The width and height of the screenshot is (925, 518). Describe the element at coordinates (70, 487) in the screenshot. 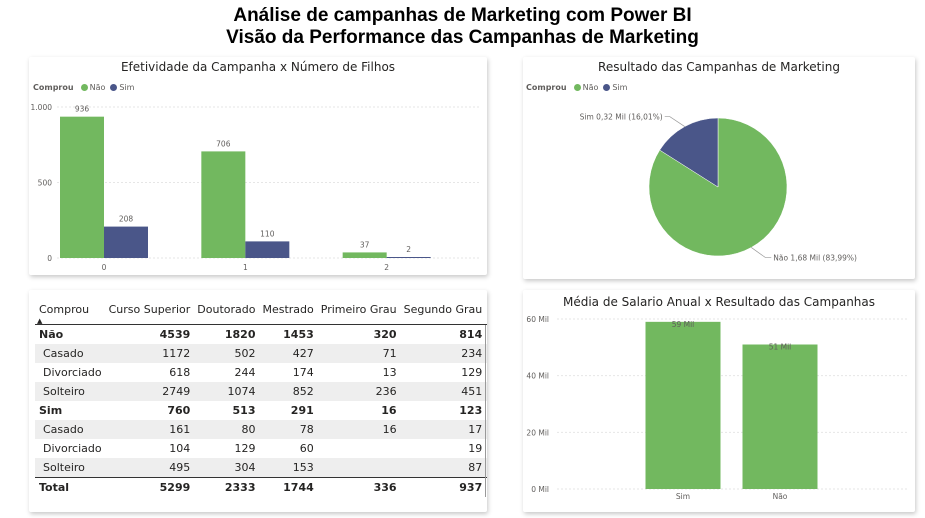

I see `matrix-row-label: Total` at that location.